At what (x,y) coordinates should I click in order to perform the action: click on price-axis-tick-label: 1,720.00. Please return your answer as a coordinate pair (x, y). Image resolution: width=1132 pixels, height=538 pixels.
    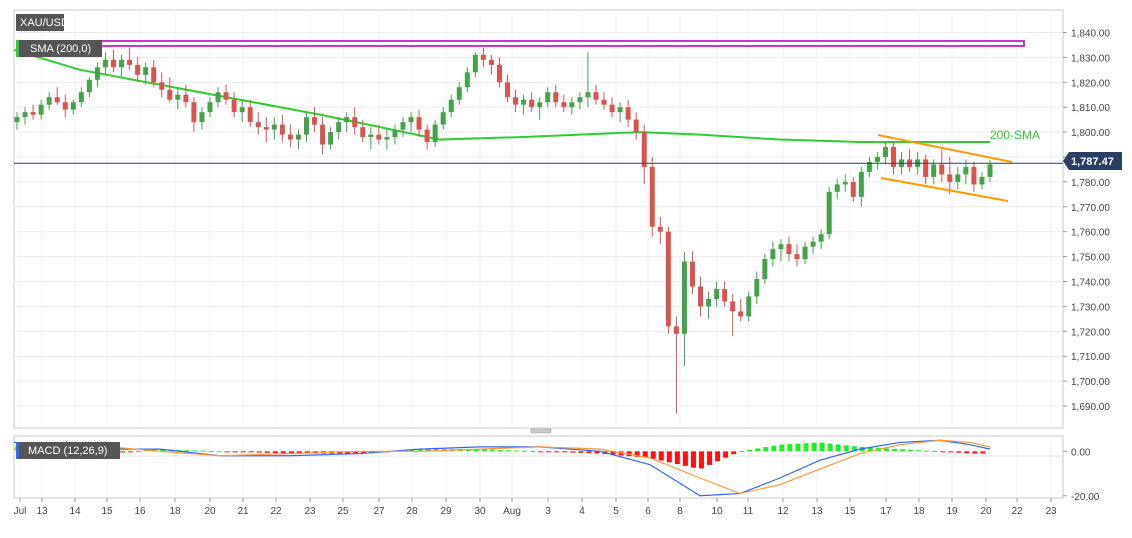
    Looking at the image, I should click on (1090, 332).